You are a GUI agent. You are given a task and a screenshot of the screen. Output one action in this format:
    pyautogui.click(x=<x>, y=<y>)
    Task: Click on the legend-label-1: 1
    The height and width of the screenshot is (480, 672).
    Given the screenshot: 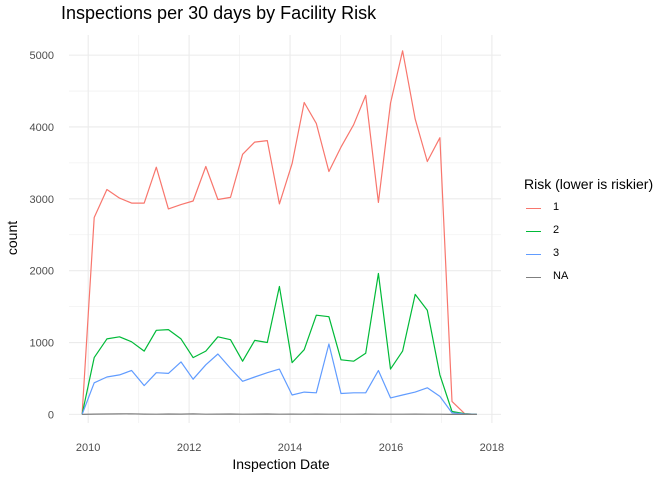 What is the action you would take?
    pyautogui.click(x=556, y=207)
    